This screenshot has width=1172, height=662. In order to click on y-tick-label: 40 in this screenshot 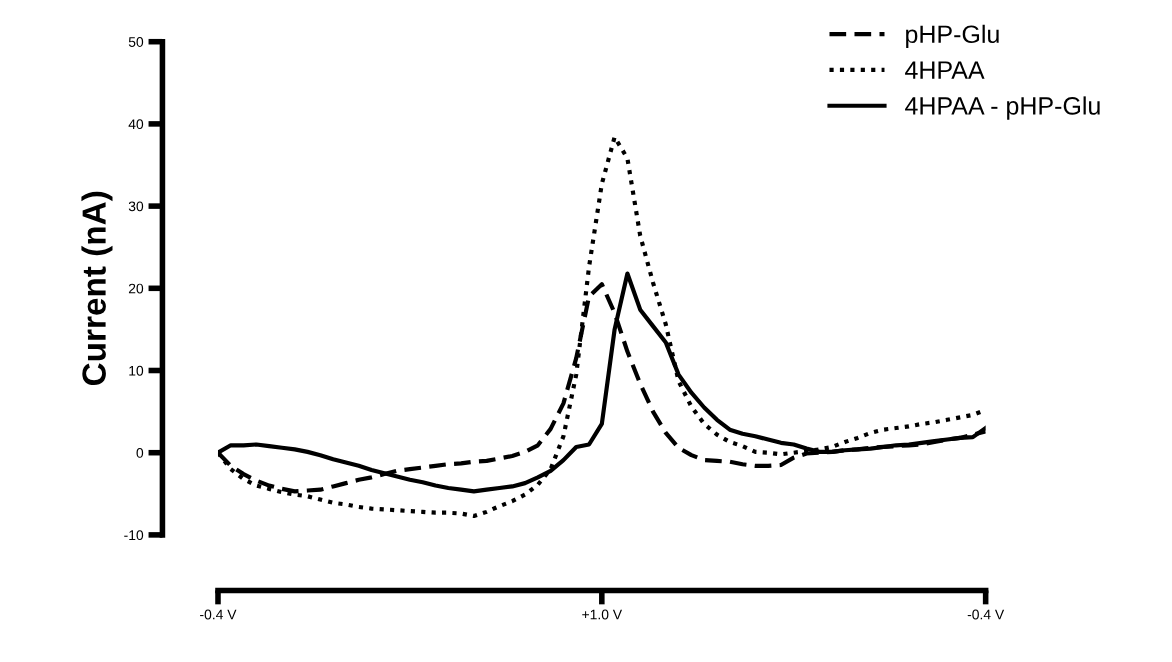, I will do `click(136, 124)`.